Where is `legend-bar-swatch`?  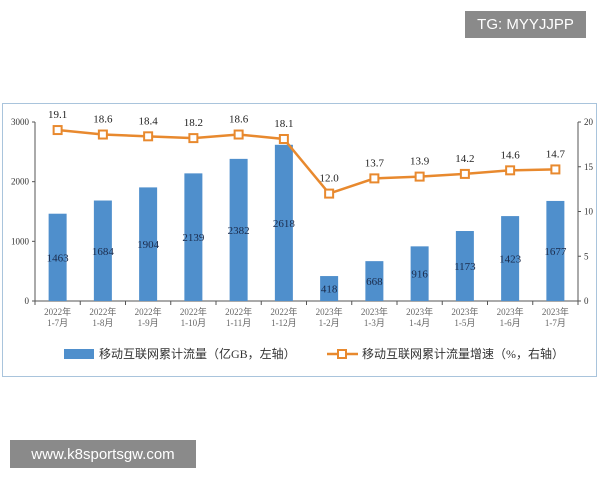 legend-bar-swatch is located at coordinates (79, 354).